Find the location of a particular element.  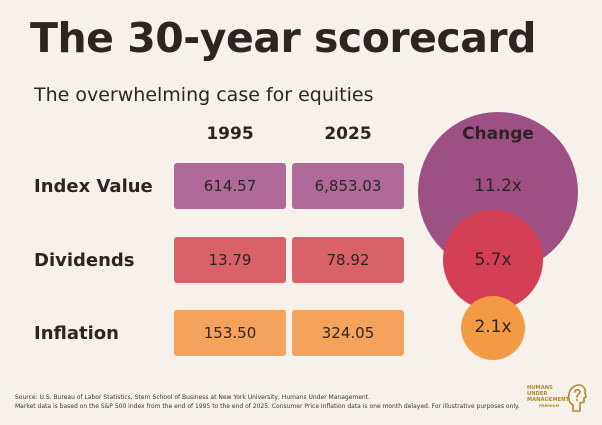

change-label-dividends: 5.7x is located at coordinates (493, 260).